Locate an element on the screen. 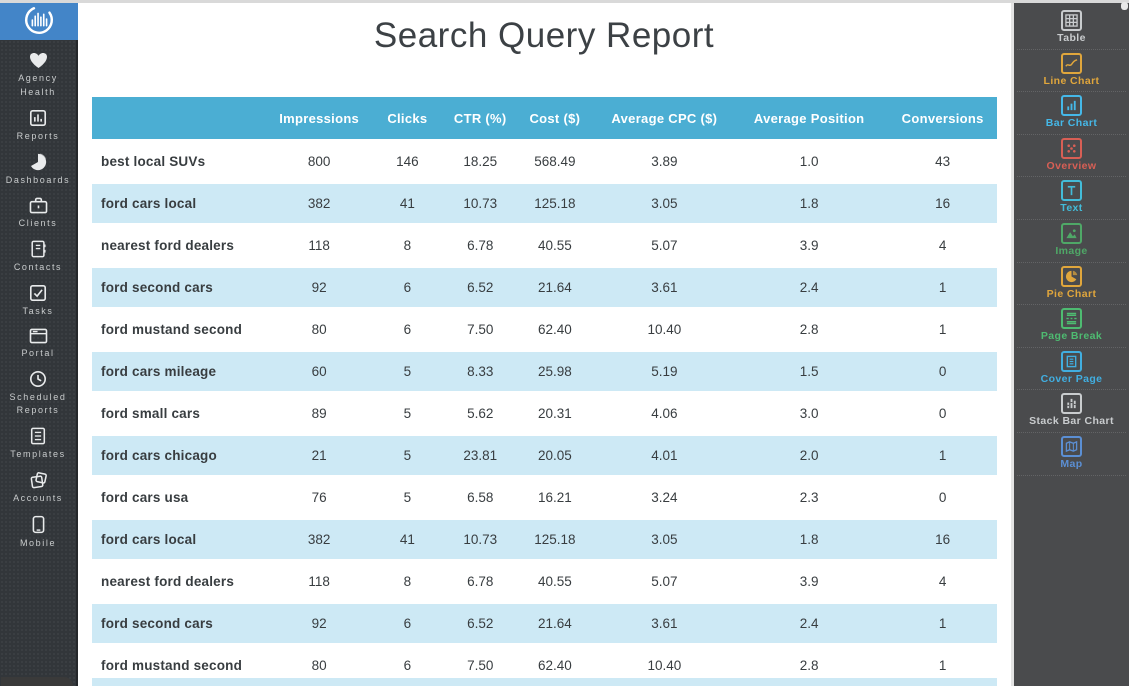  table-cell: 6 is located at coordinates (407, 329).